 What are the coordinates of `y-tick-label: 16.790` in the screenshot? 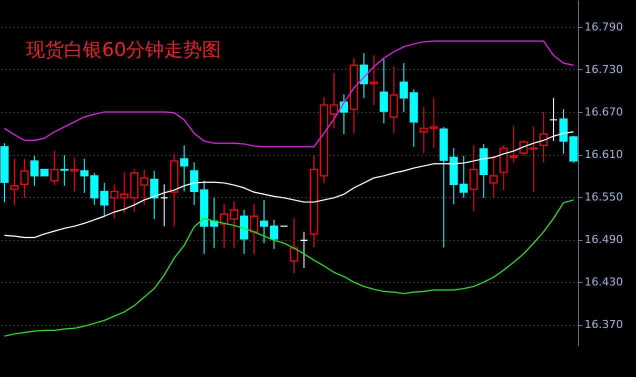 It's located at (603, 27).